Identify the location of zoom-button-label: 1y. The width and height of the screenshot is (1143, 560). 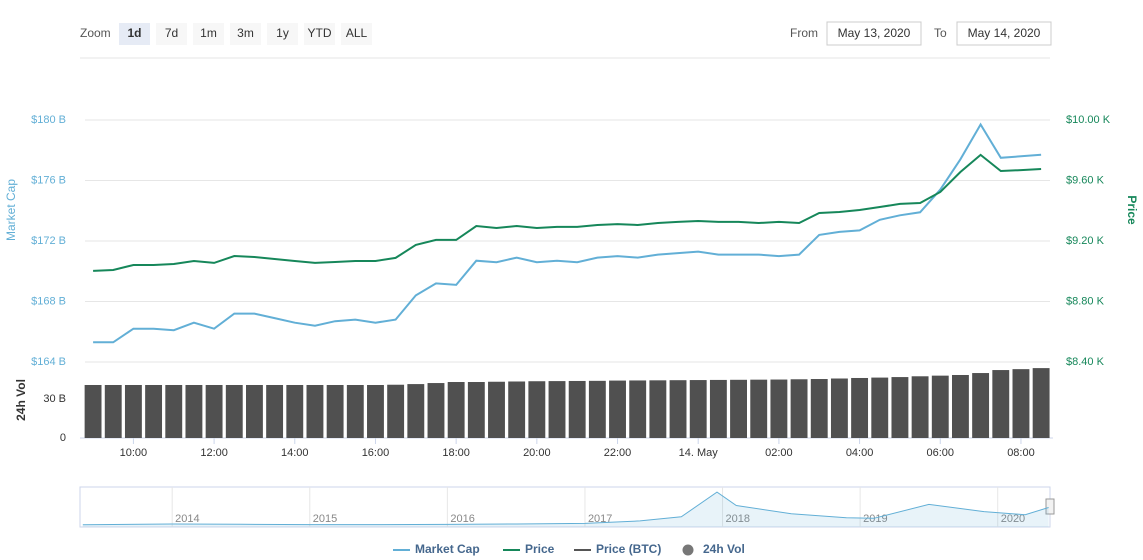
(282, 33).